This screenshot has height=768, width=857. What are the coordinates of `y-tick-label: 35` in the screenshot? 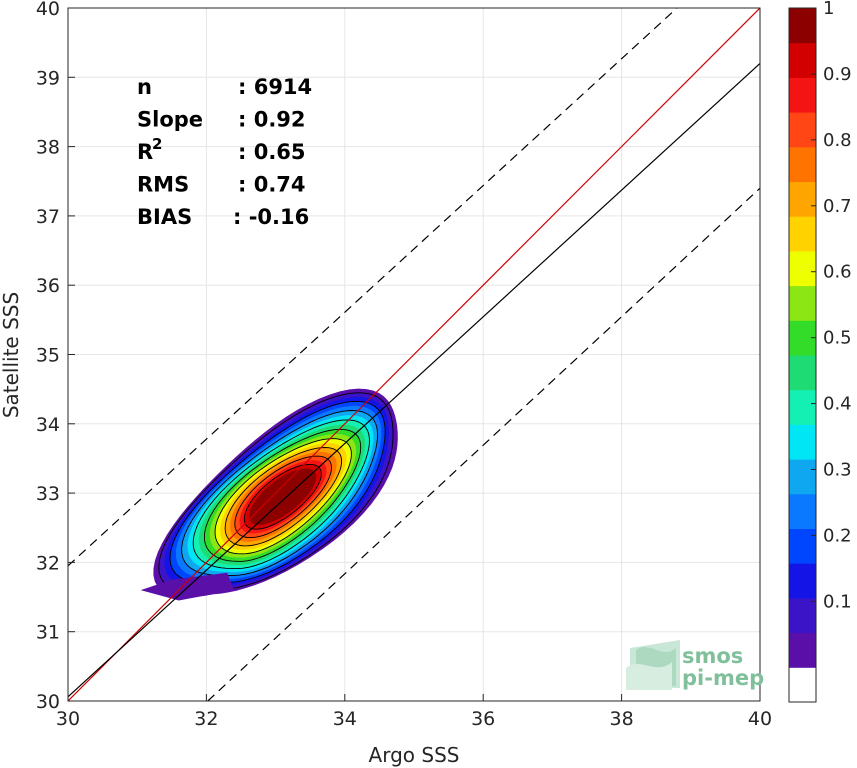 It's located at (48, 356).